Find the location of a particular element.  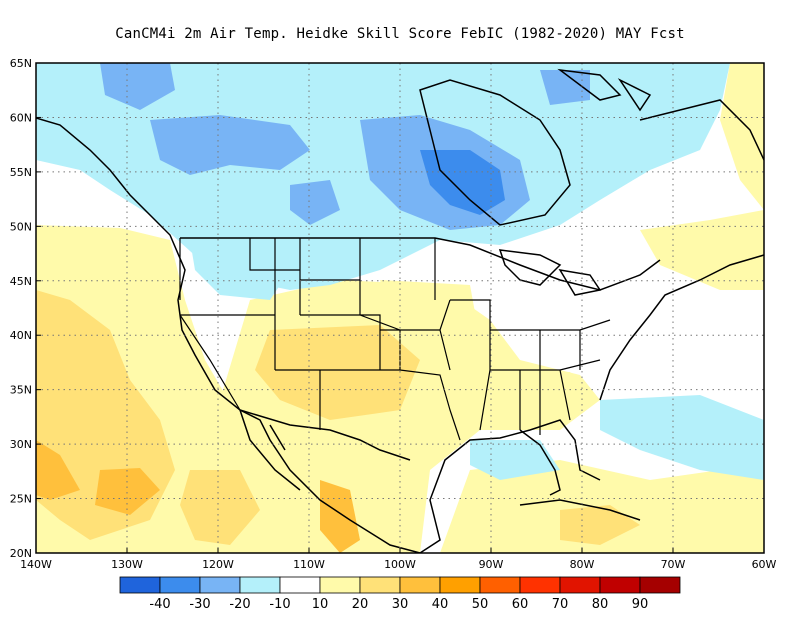

west-moderate-negative-region is located at coordinates (315, 202).